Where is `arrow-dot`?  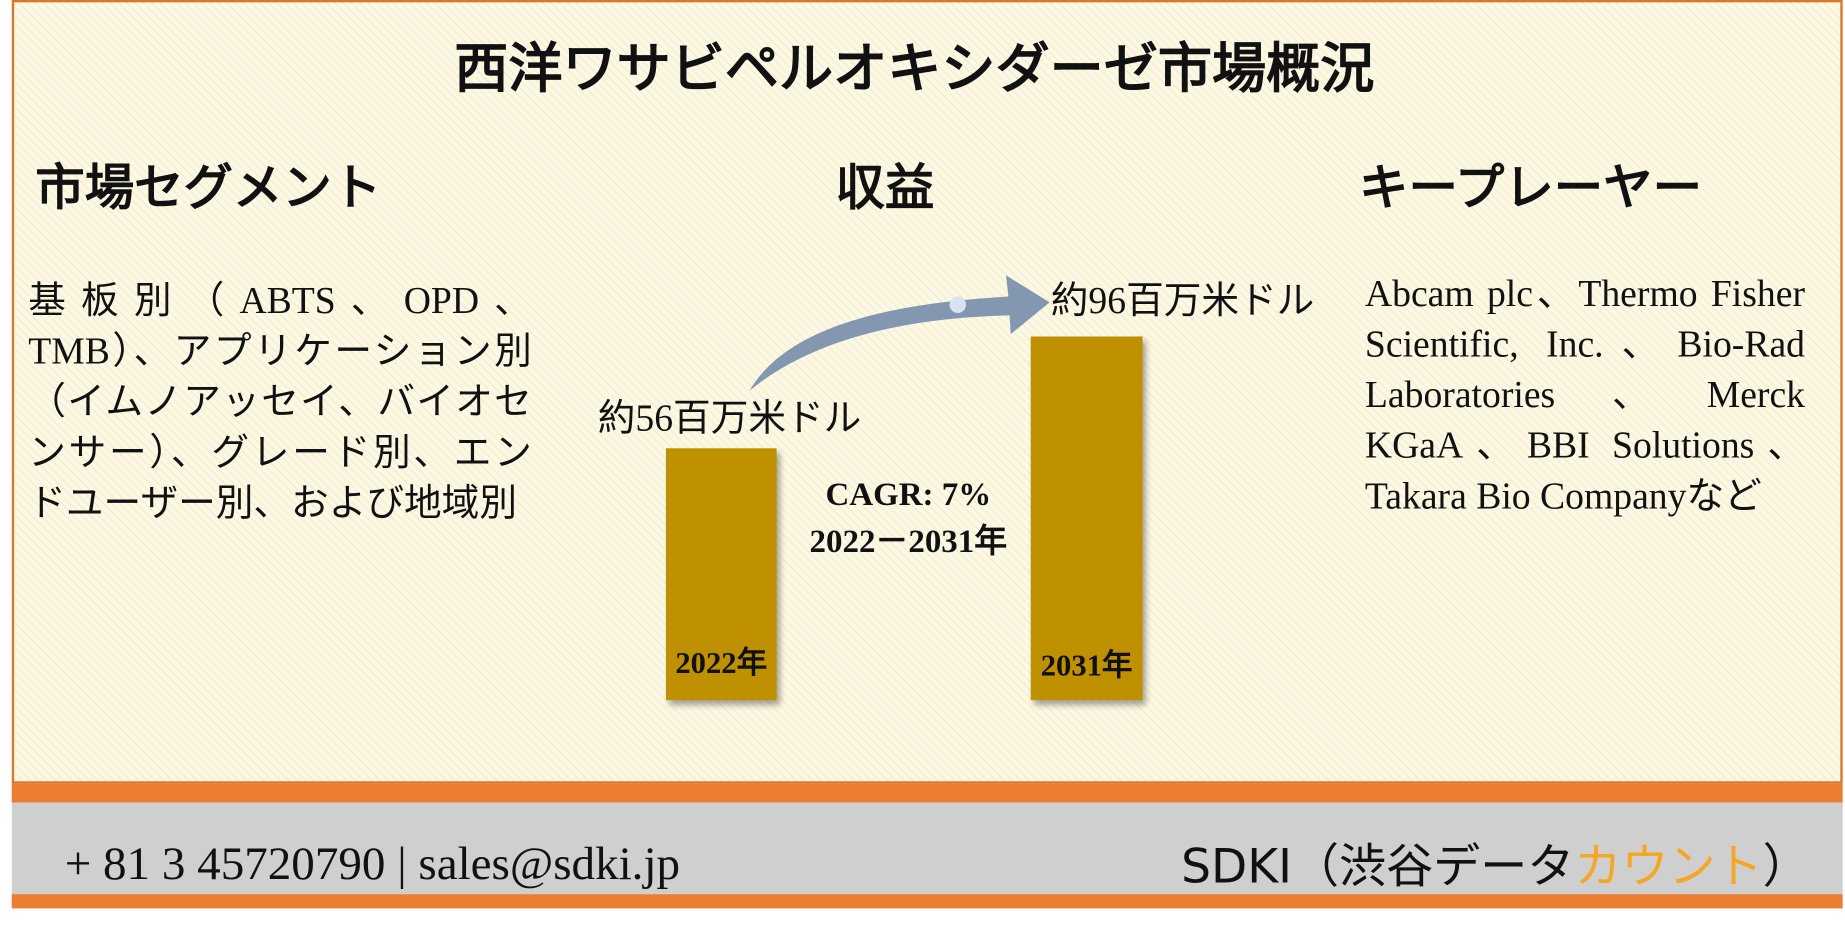
arrow-dot is located at coordinates (958, 304).